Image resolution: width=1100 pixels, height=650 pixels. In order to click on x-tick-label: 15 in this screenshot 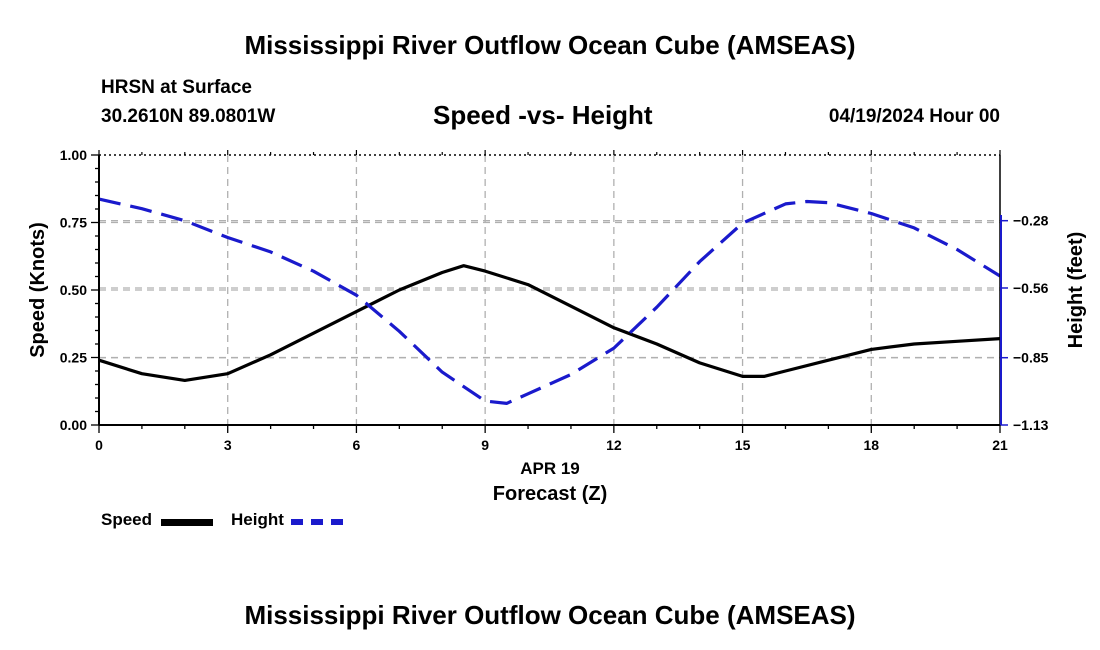, I will do `click(743, 445)`.